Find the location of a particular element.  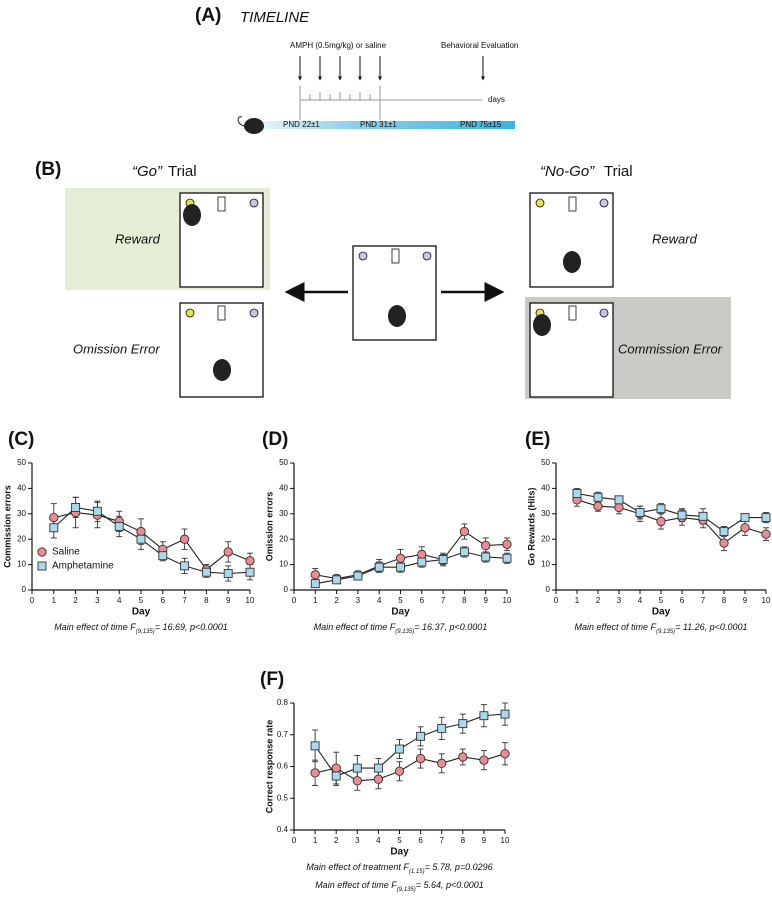

chamber-details is located at coordinates (397, 258).